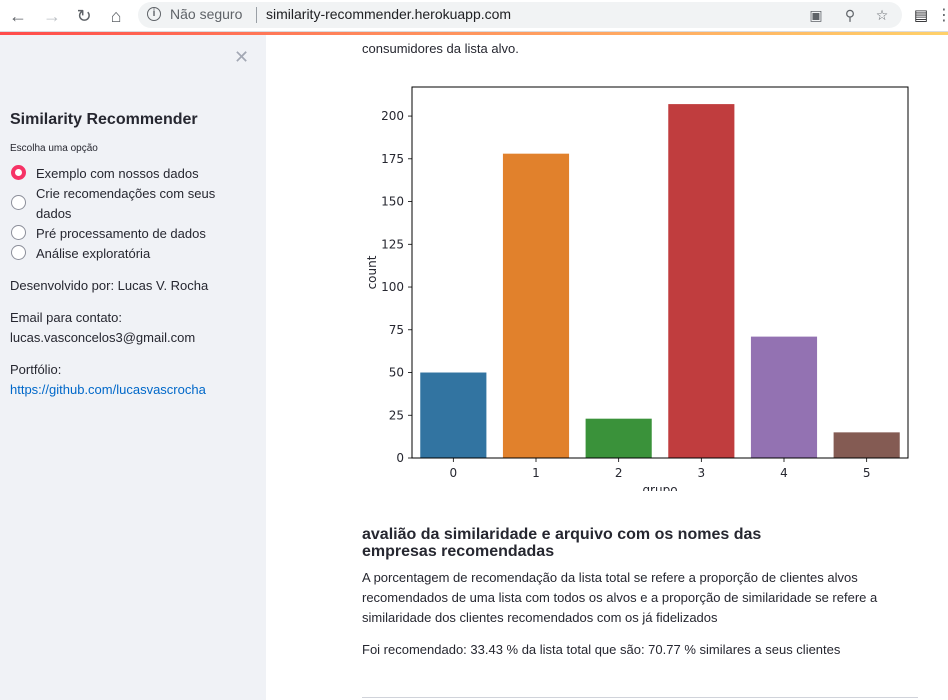 The height and width of the screenshot is (700, 948). Describe the element at coordinates (389, 14) in the screenshot. I see `url-text: similarity-recommender.herokuapp.com` at that location.